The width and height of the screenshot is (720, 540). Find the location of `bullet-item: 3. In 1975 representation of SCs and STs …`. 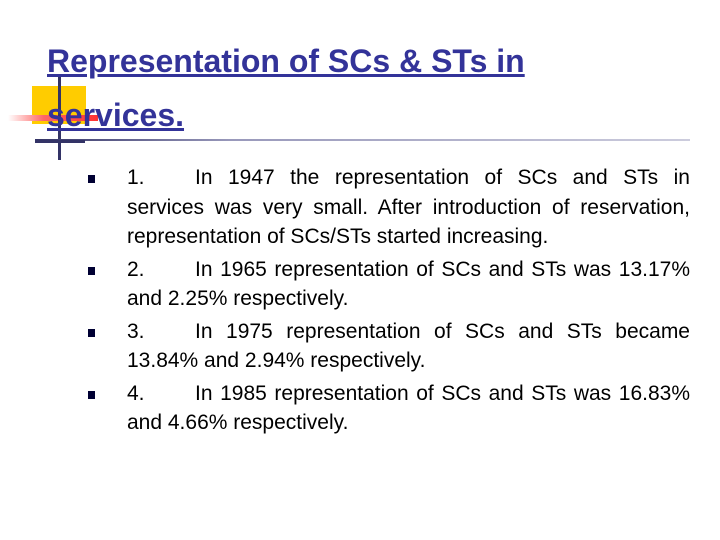

bullet-item: 3. In 1975 representation of SCs and STs … is located at coordinates (389, 346).